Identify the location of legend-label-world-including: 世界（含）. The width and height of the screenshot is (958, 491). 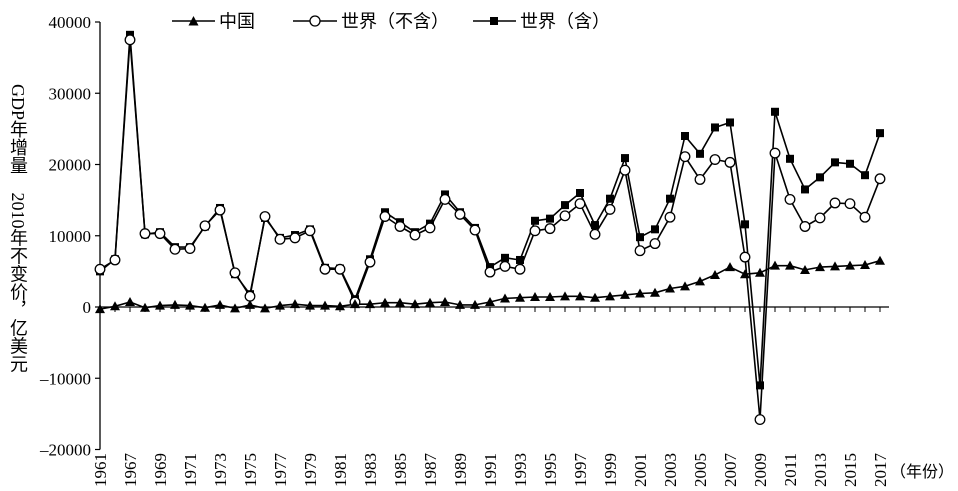
(565, 22).